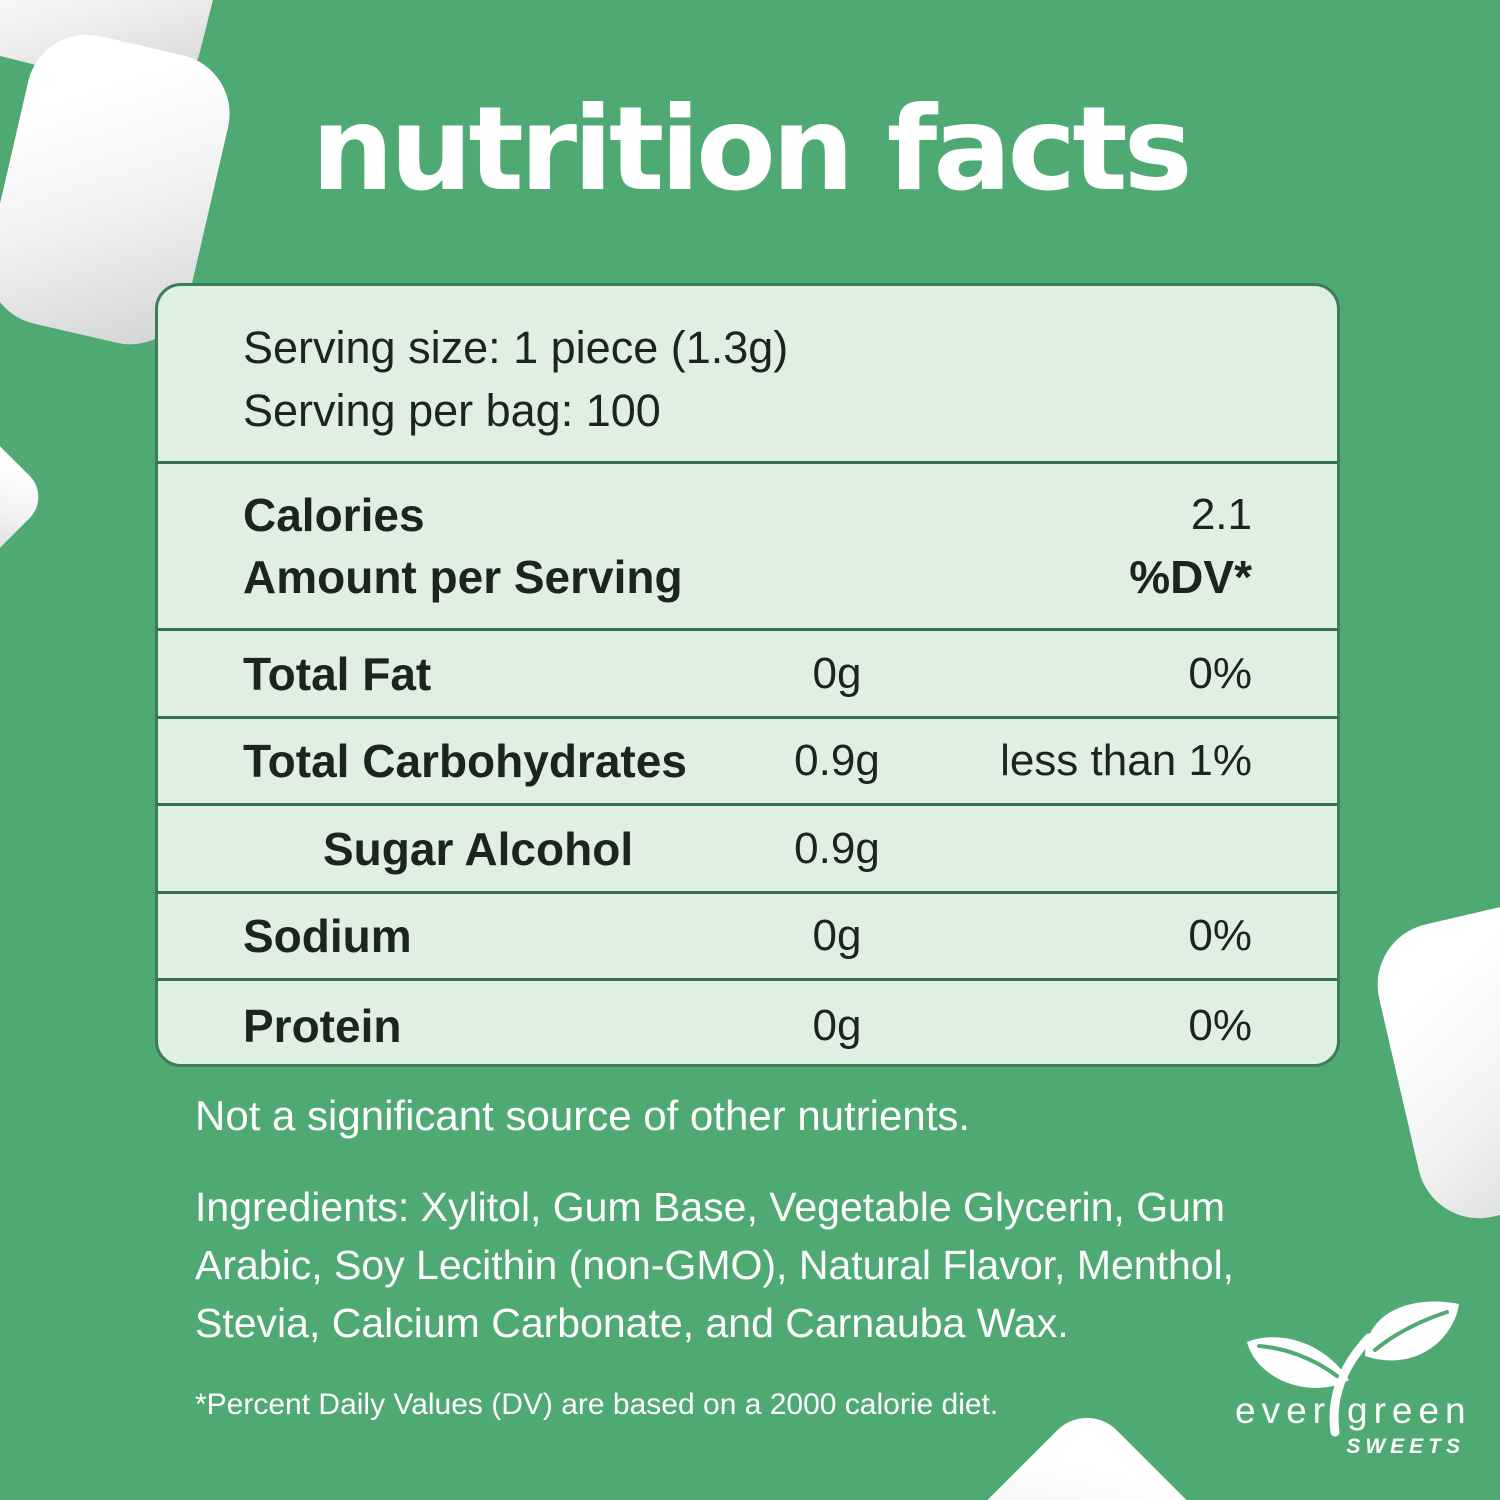 The width and height of the screenshot is (1500, 1500). What do you see at coordinates (747, 759) in the screenshot?
I see `table-row-total-carbohydrates: Total Carbohydrates 0.9g less than 1%` at bounding box center [747, 759].